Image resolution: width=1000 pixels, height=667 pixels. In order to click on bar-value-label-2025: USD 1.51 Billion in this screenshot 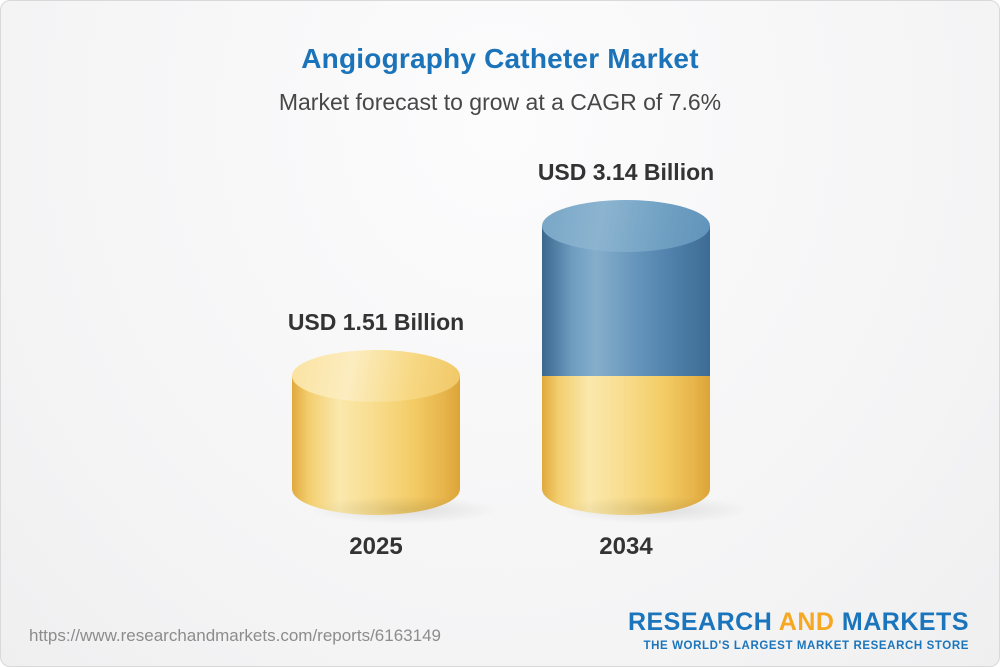, I will do `click(376, 322)`.